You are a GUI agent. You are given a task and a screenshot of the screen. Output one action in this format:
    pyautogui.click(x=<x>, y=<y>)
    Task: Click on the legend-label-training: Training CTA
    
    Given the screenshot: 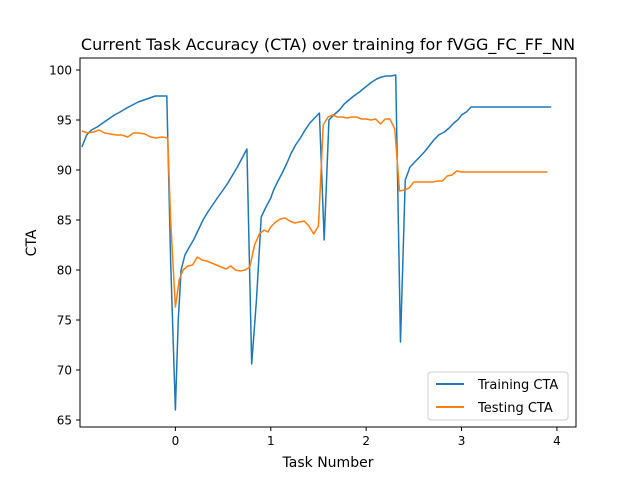 What is the action you would take?
    pyautogui.click(x=517, y=385)
    